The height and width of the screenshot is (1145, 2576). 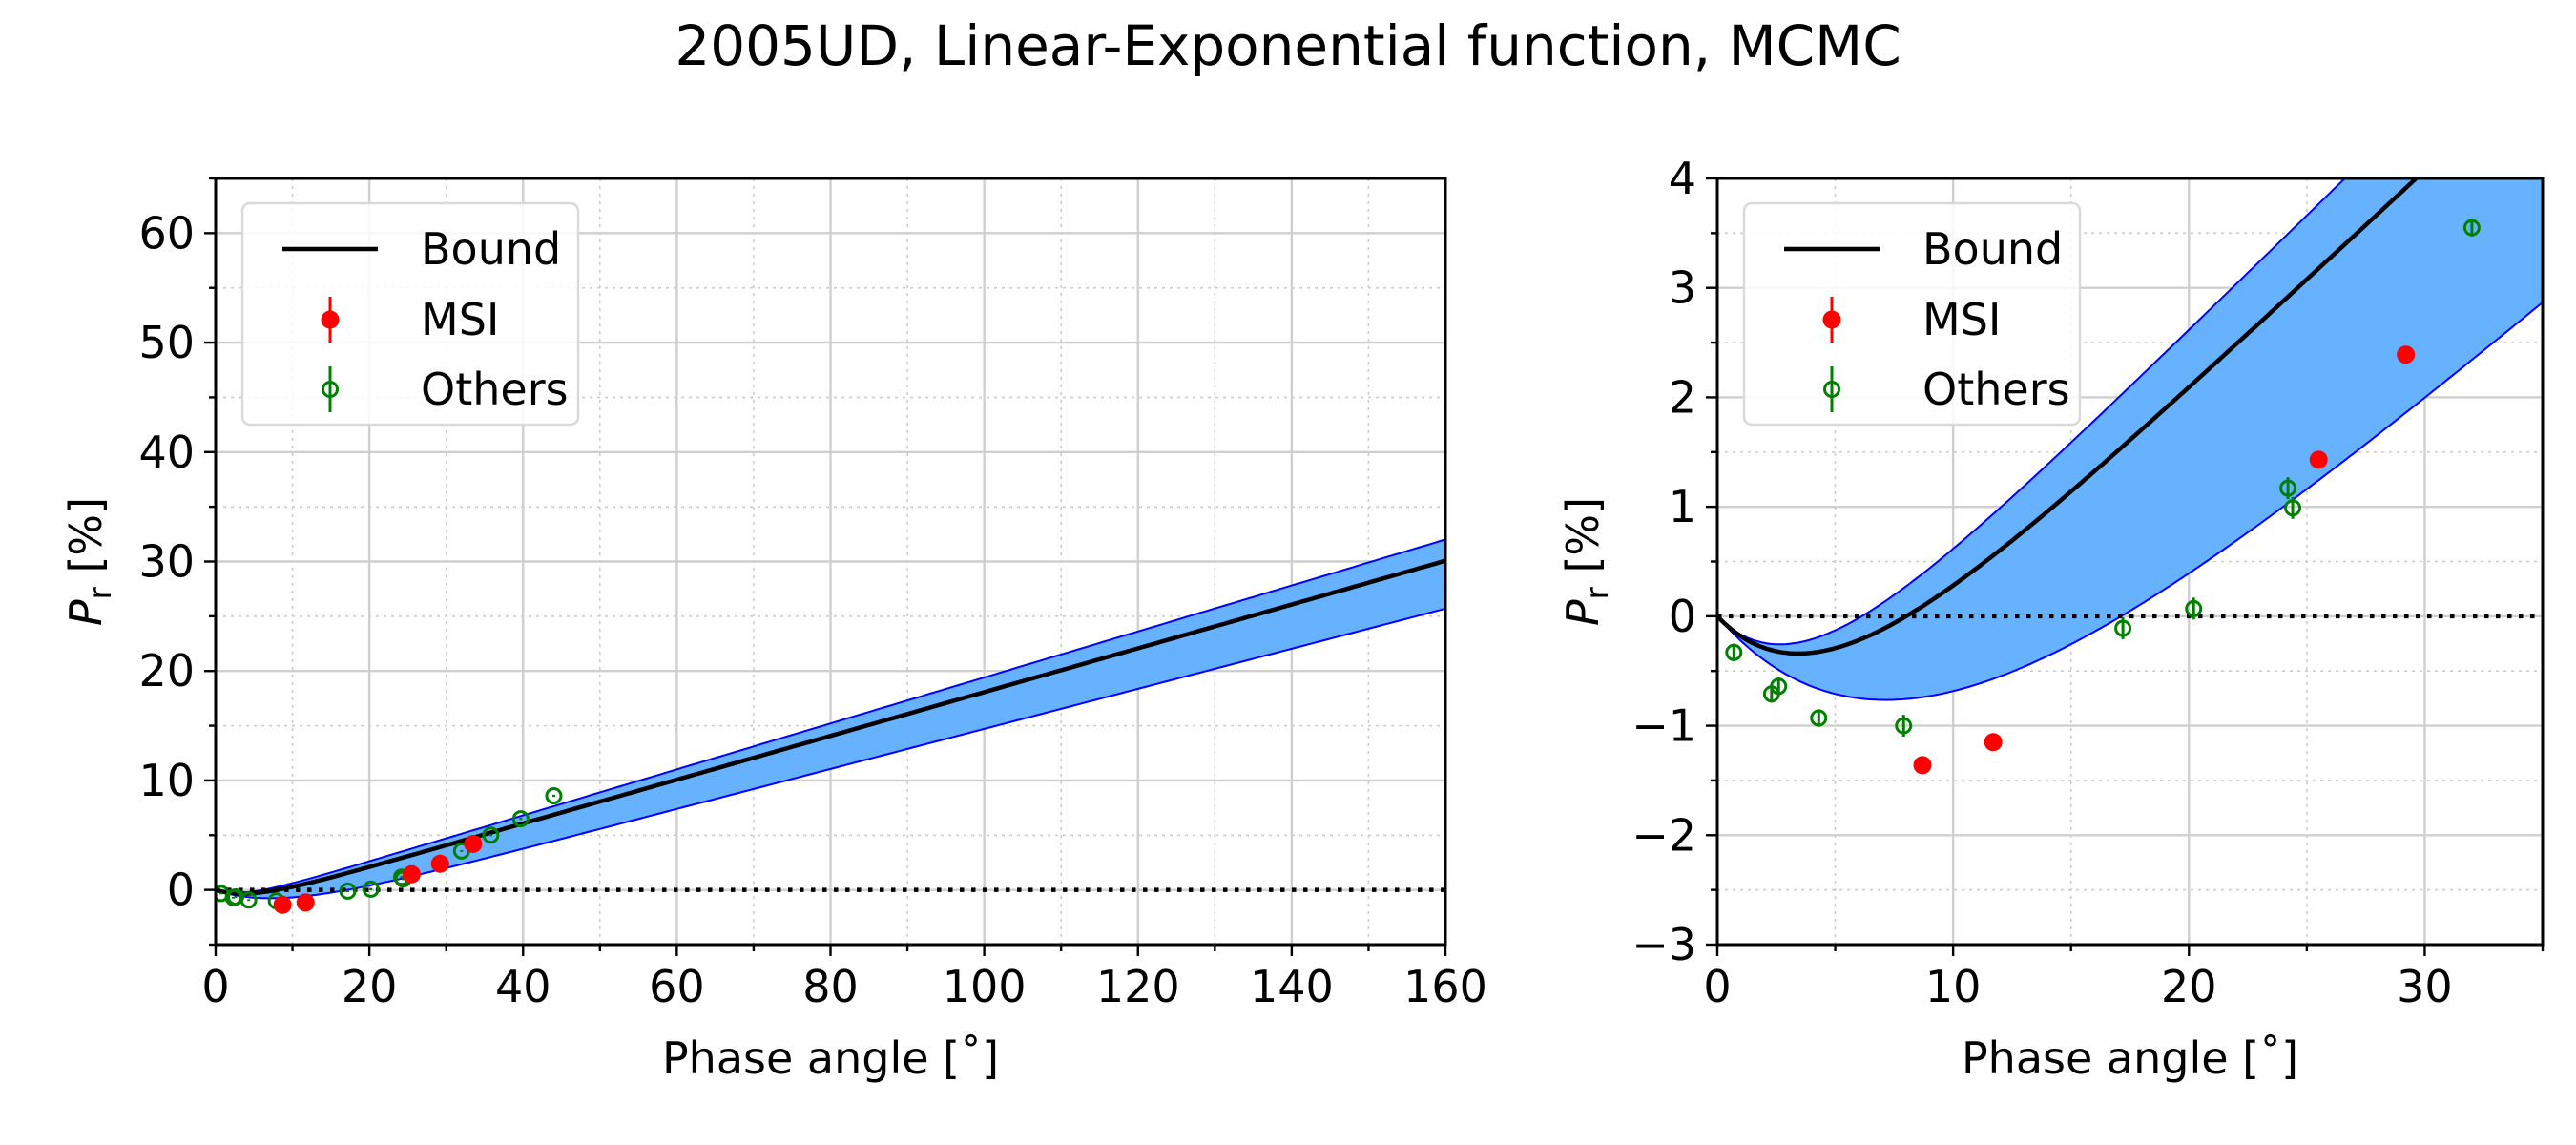 What do you see at coordinates (166, 342) in the screenshot?
I see `y-tick-label: 50` at bounding box center [166, 342].